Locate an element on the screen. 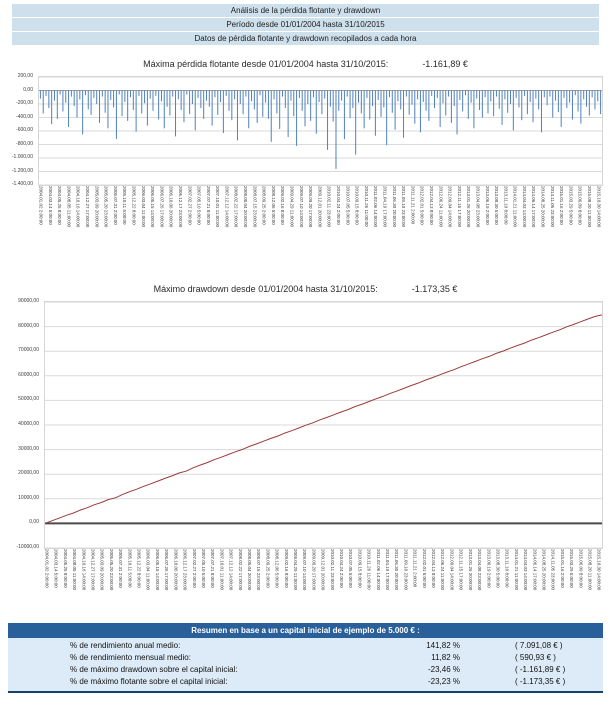  x-tick-label: 2007.12.12 14:00:00 is located at coordinates (231, 570).